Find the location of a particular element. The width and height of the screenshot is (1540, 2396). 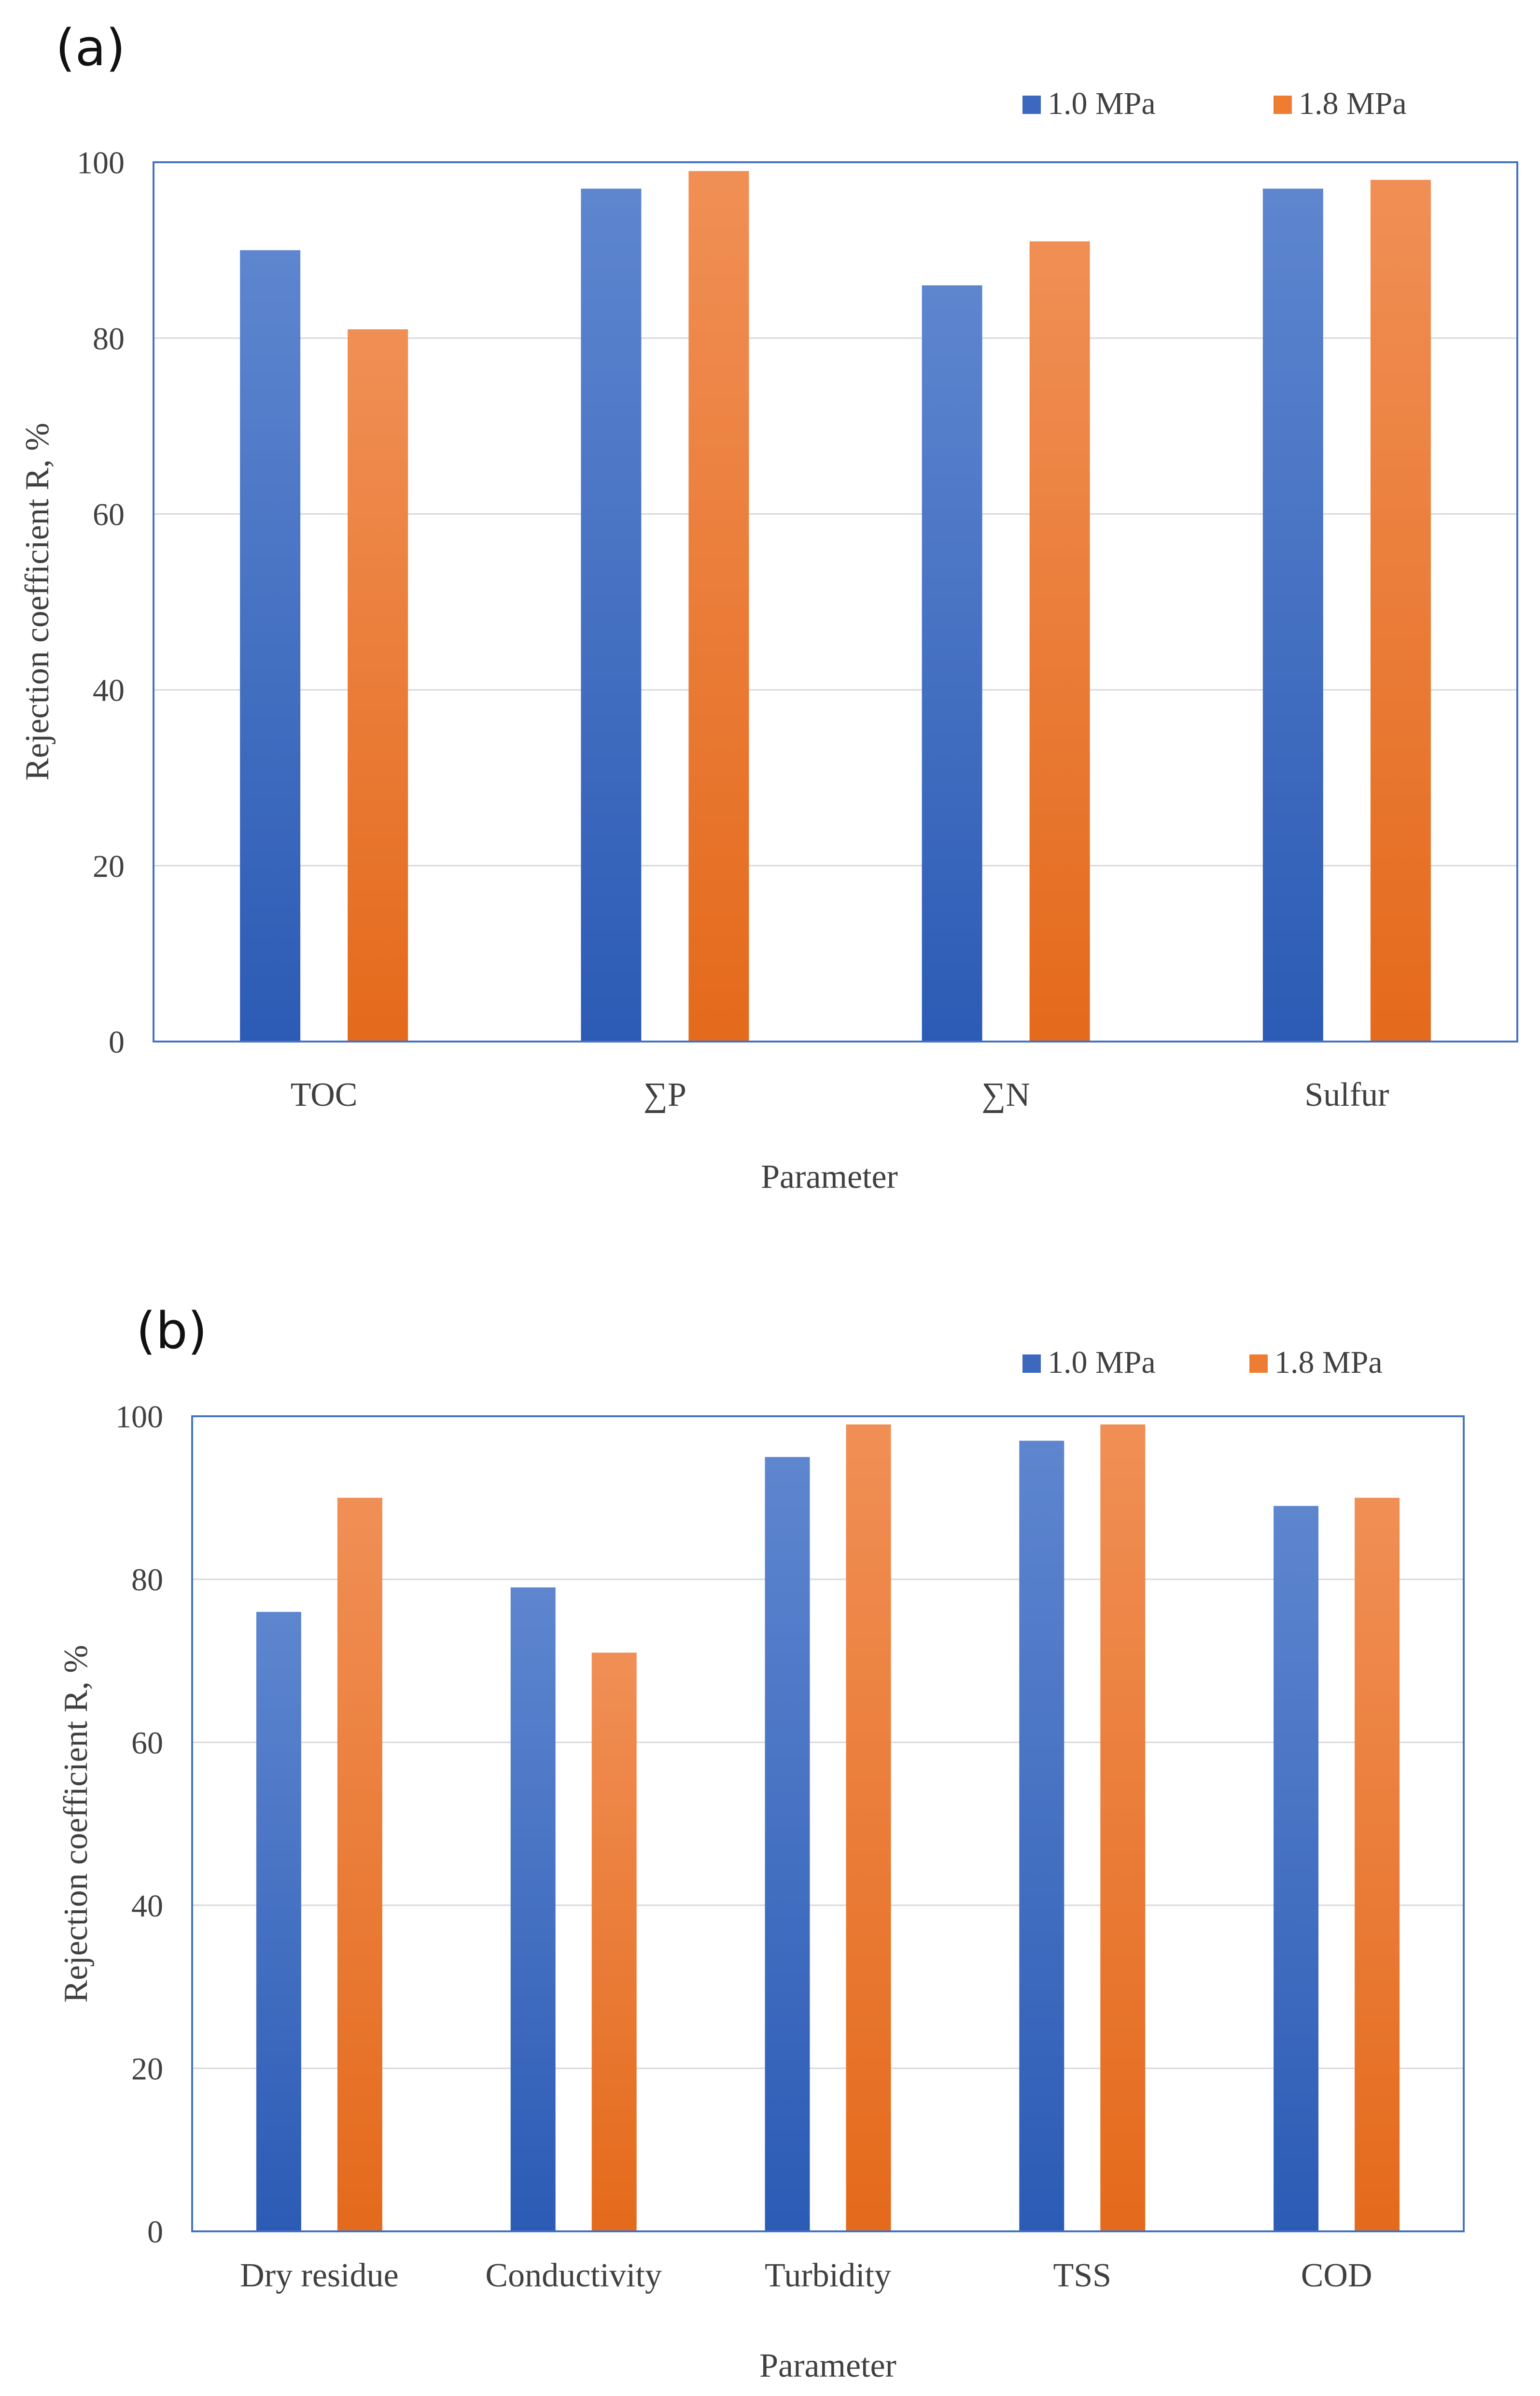

x-tick-label: Sulfur is located at coordinates (1347, 1094).